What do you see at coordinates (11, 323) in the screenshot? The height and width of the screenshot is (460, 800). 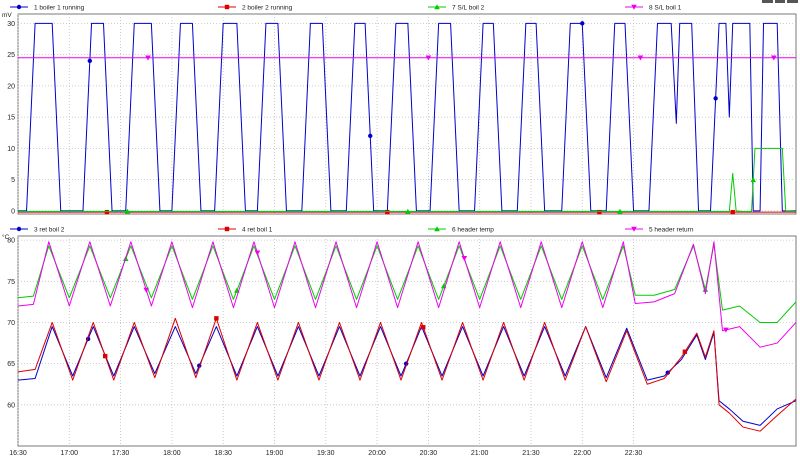 I see `y-tick-label: 70` at bounding box center [11, 323].